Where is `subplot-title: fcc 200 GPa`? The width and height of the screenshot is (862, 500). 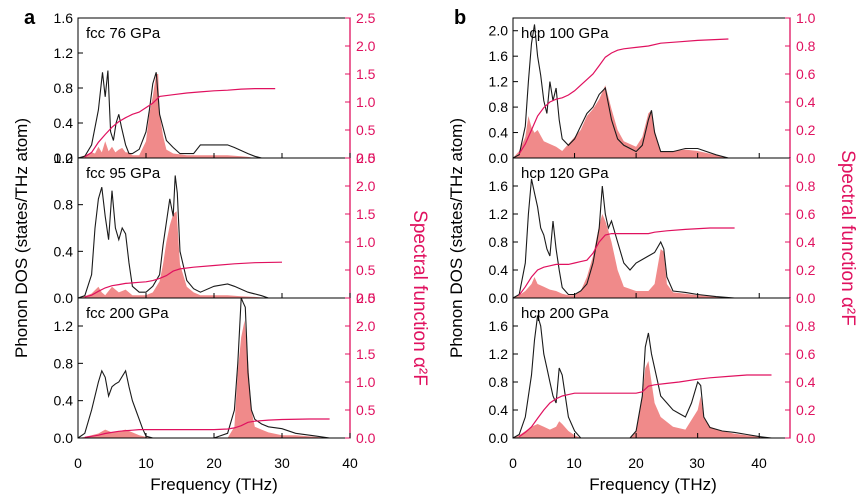
subplot-title: fcc 200 GPa is located at coordinates (127, 313).